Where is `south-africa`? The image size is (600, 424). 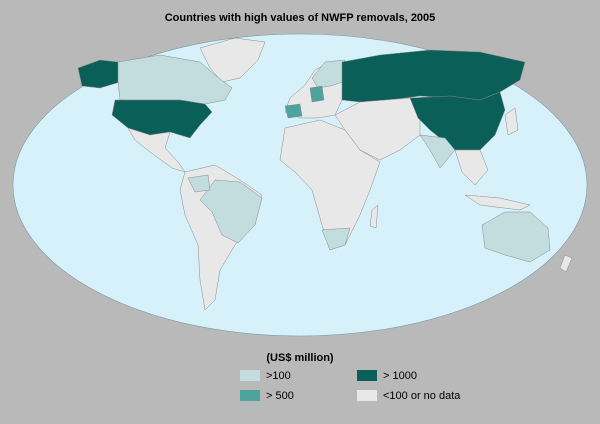
south-africa is located at coordinates (336, 239).